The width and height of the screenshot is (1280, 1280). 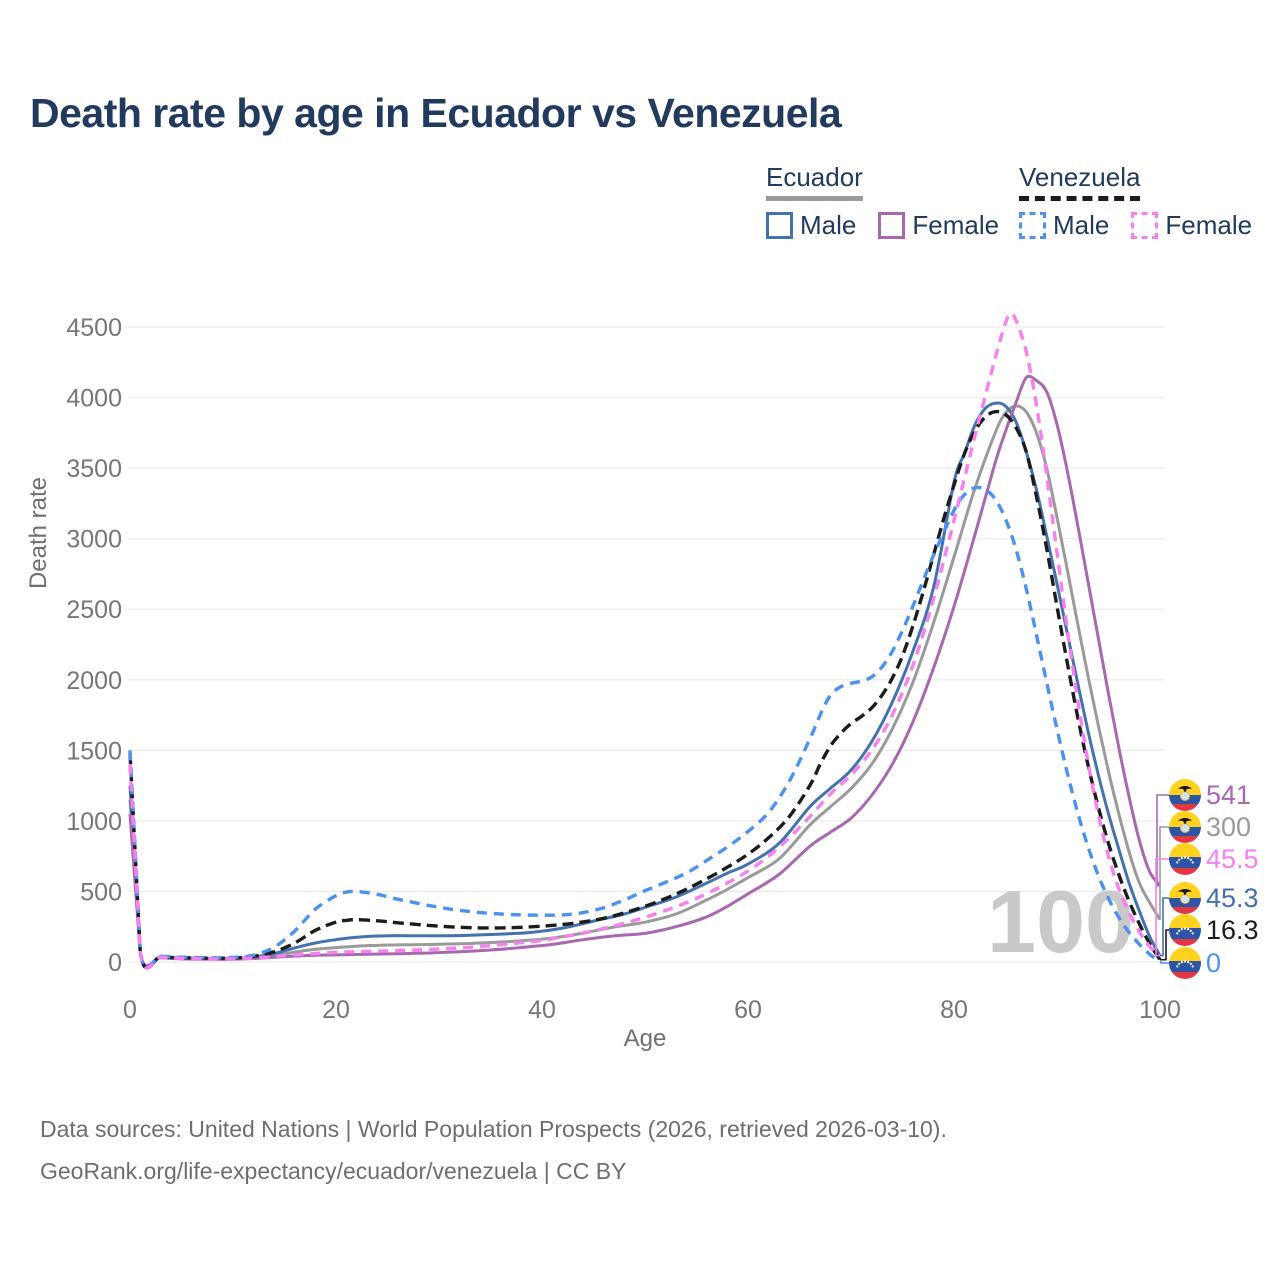 What do you see at coordinates (1160, 1010) in the screenshot?
I see `x-axis-tick: 100` at bounding box center [1160, 1010].